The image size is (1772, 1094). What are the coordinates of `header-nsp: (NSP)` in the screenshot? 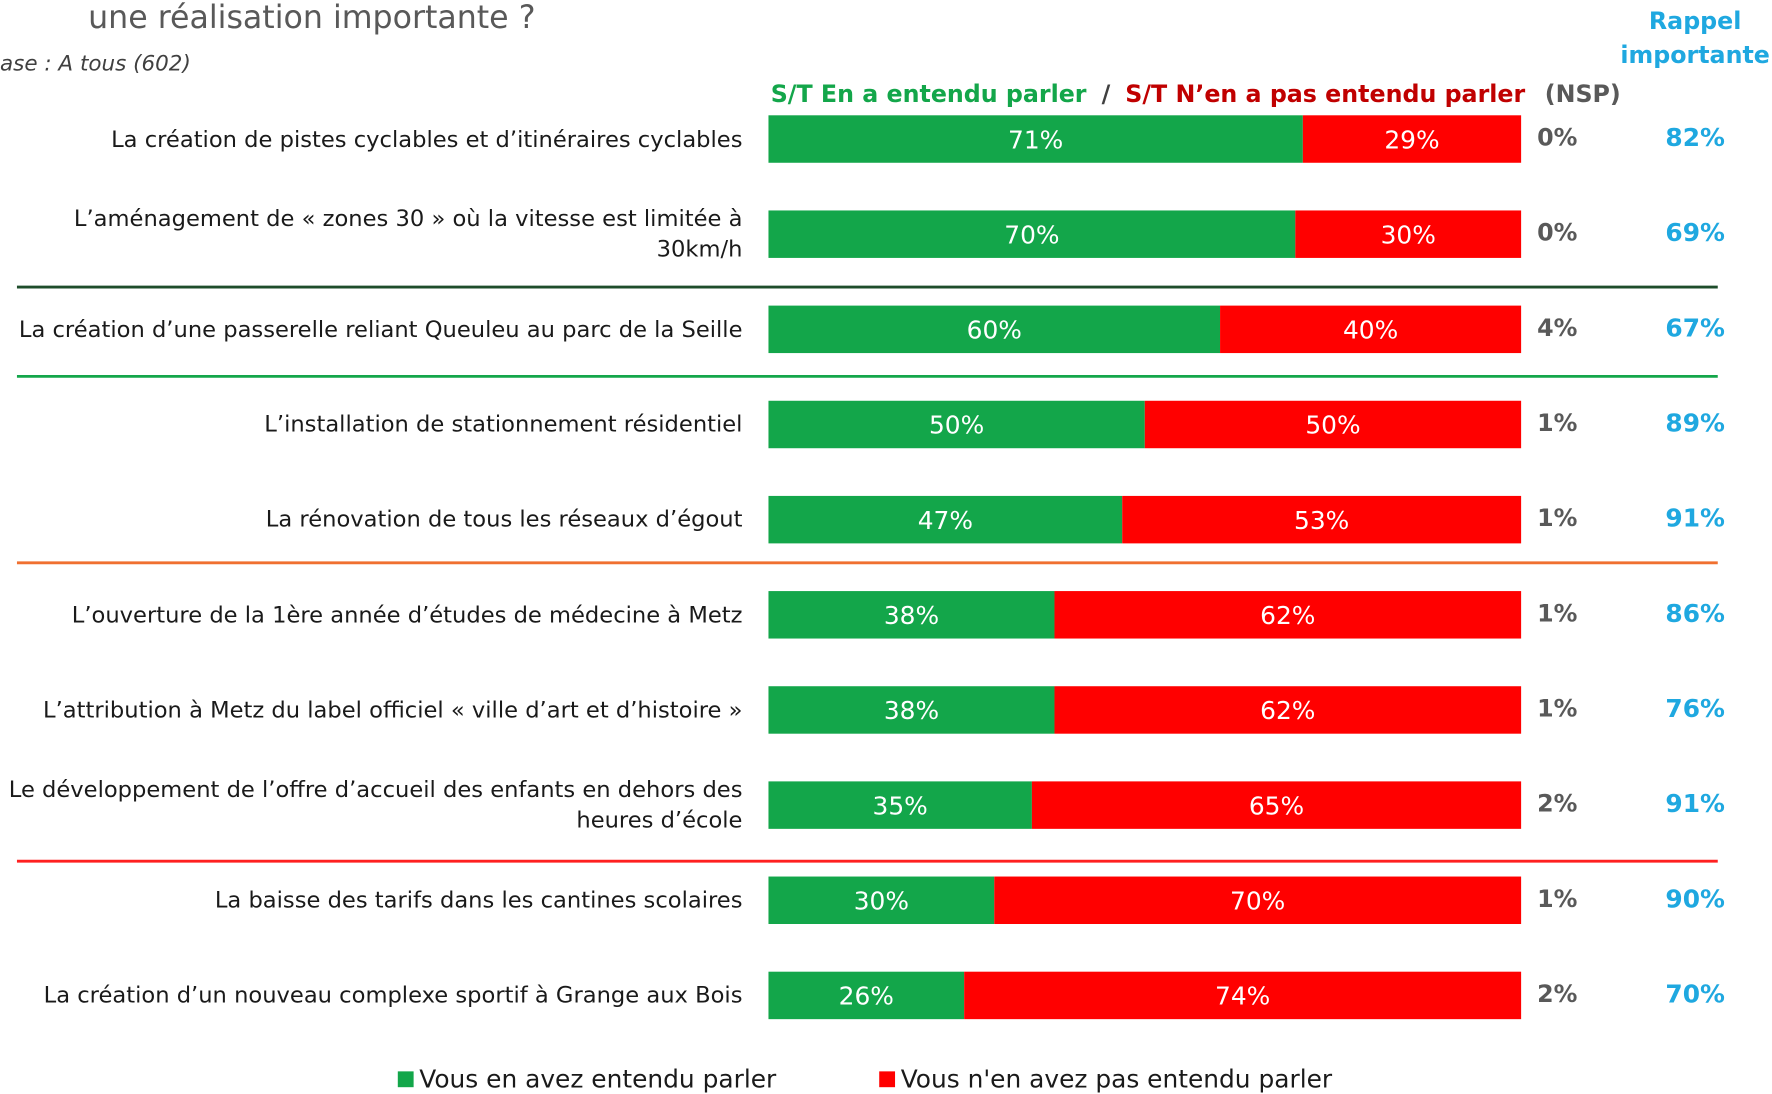 It's located at (1583, 93).